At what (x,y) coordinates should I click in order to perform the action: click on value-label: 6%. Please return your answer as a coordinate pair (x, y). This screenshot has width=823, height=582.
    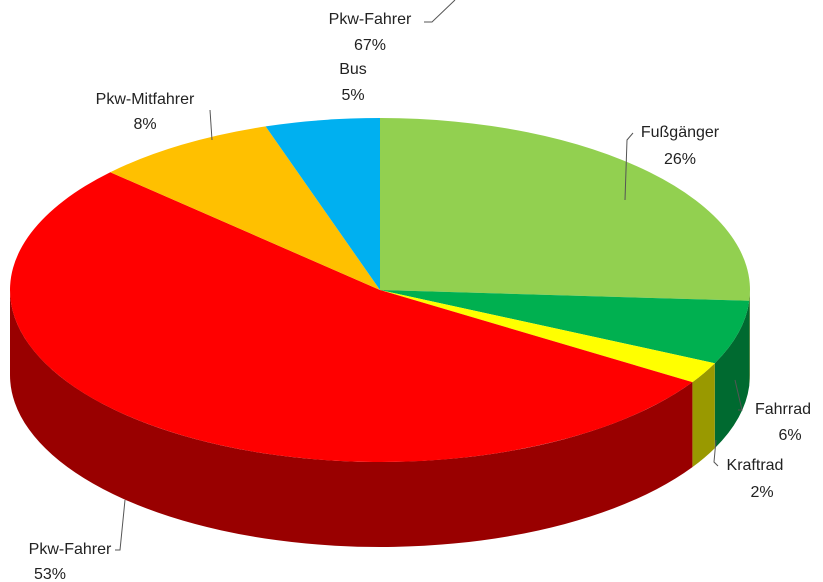
    Looking at the image, I should click on (789, 435).